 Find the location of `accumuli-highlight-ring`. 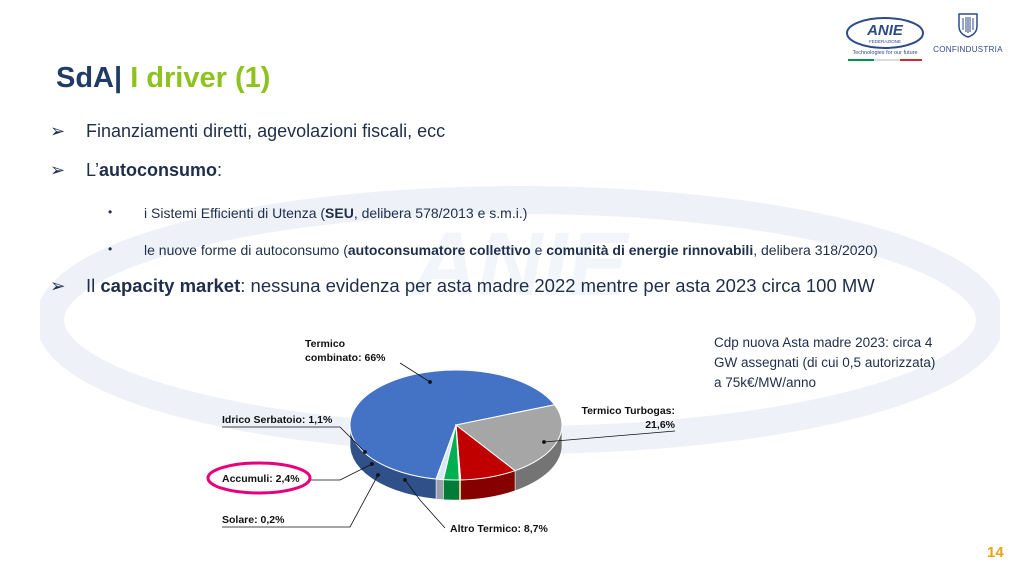

accumuli-highlight-ring is located at coordinates (259, 478).